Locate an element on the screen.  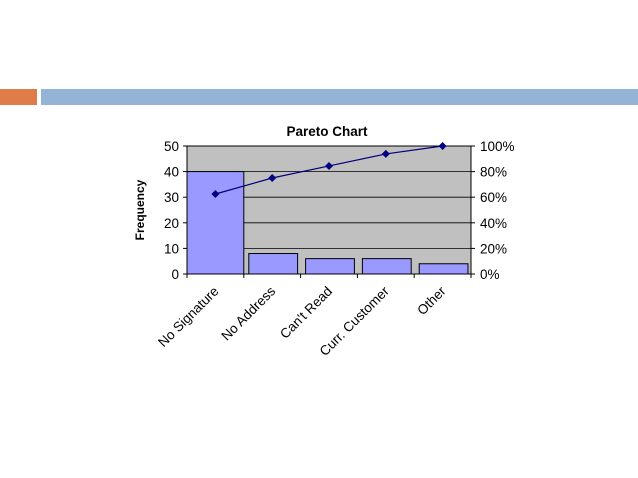
y-tick-label: 30 is located at coordinates (171, 197).